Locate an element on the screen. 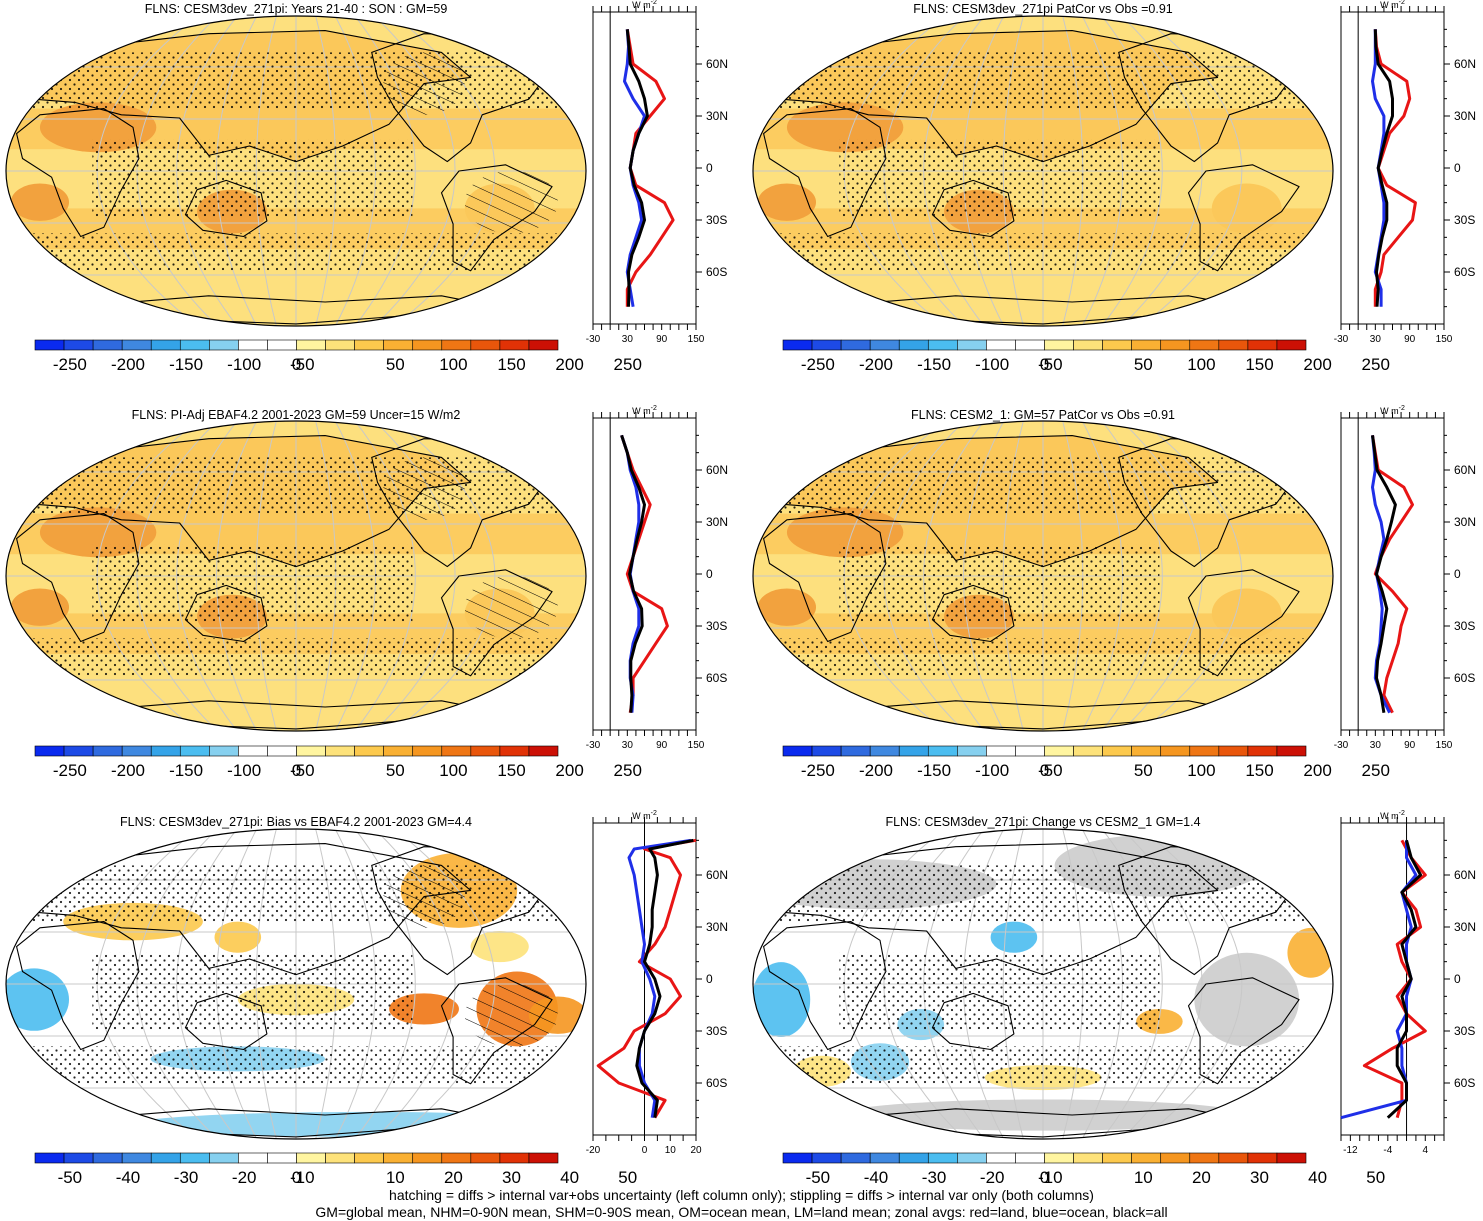 This screenshot has width=1483, height=1221. zonal-series-ocean is located at coordinates (1379, 980).